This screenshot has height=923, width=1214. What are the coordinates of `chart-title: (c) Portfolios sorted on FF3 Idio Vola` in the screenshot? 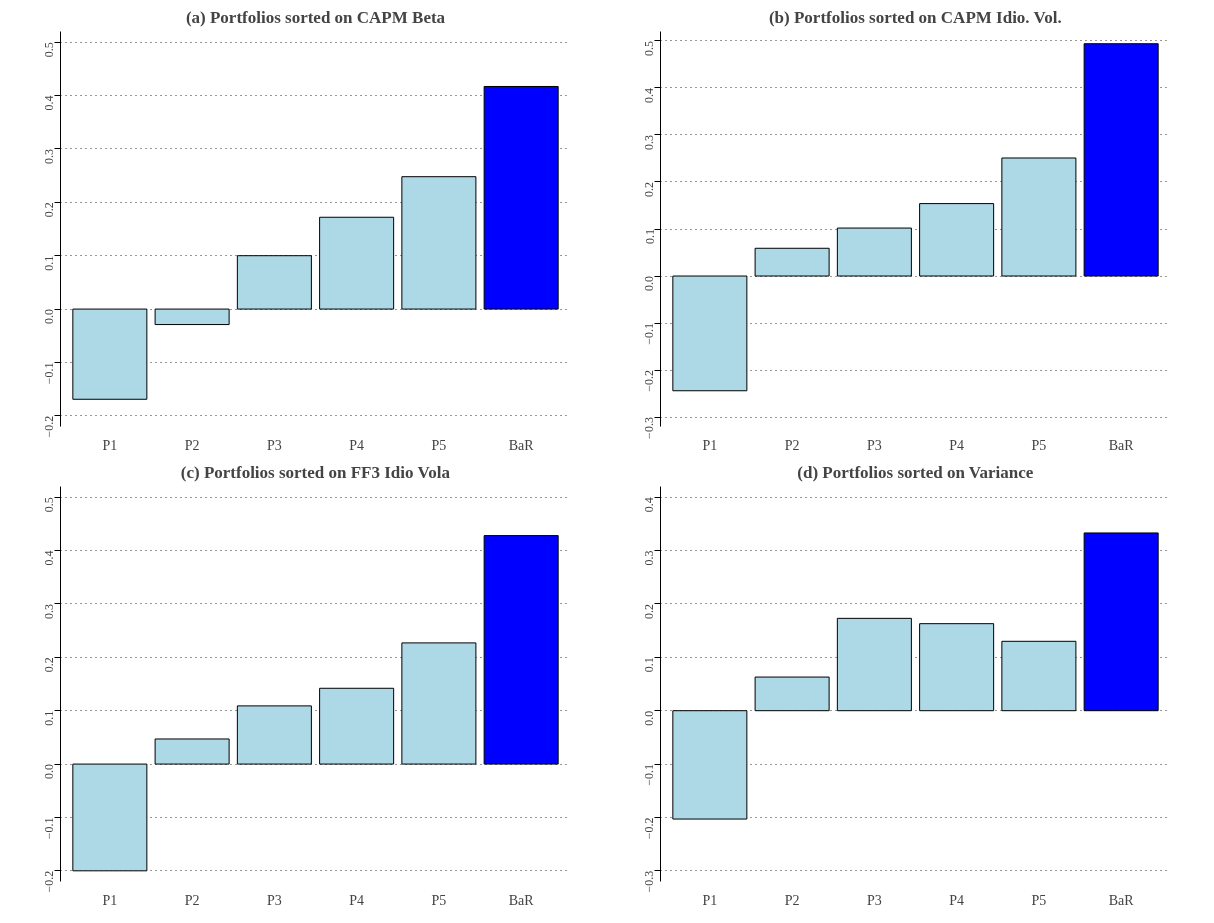 It's located at (315, 472).